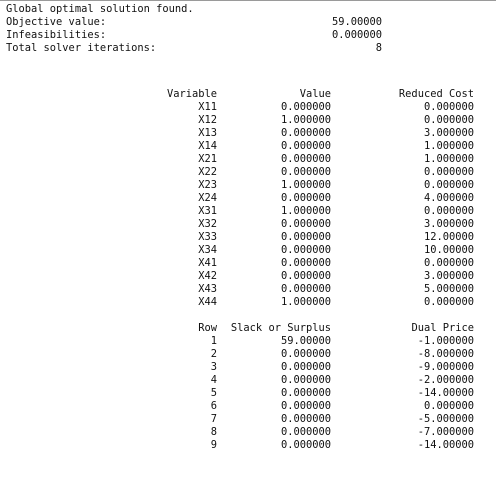 This screenshot has height=497, width=496. Describe the element at coordinates (448, 289) in the screenshot. I see `variable-reduced-cost: 5.000000` at that location.